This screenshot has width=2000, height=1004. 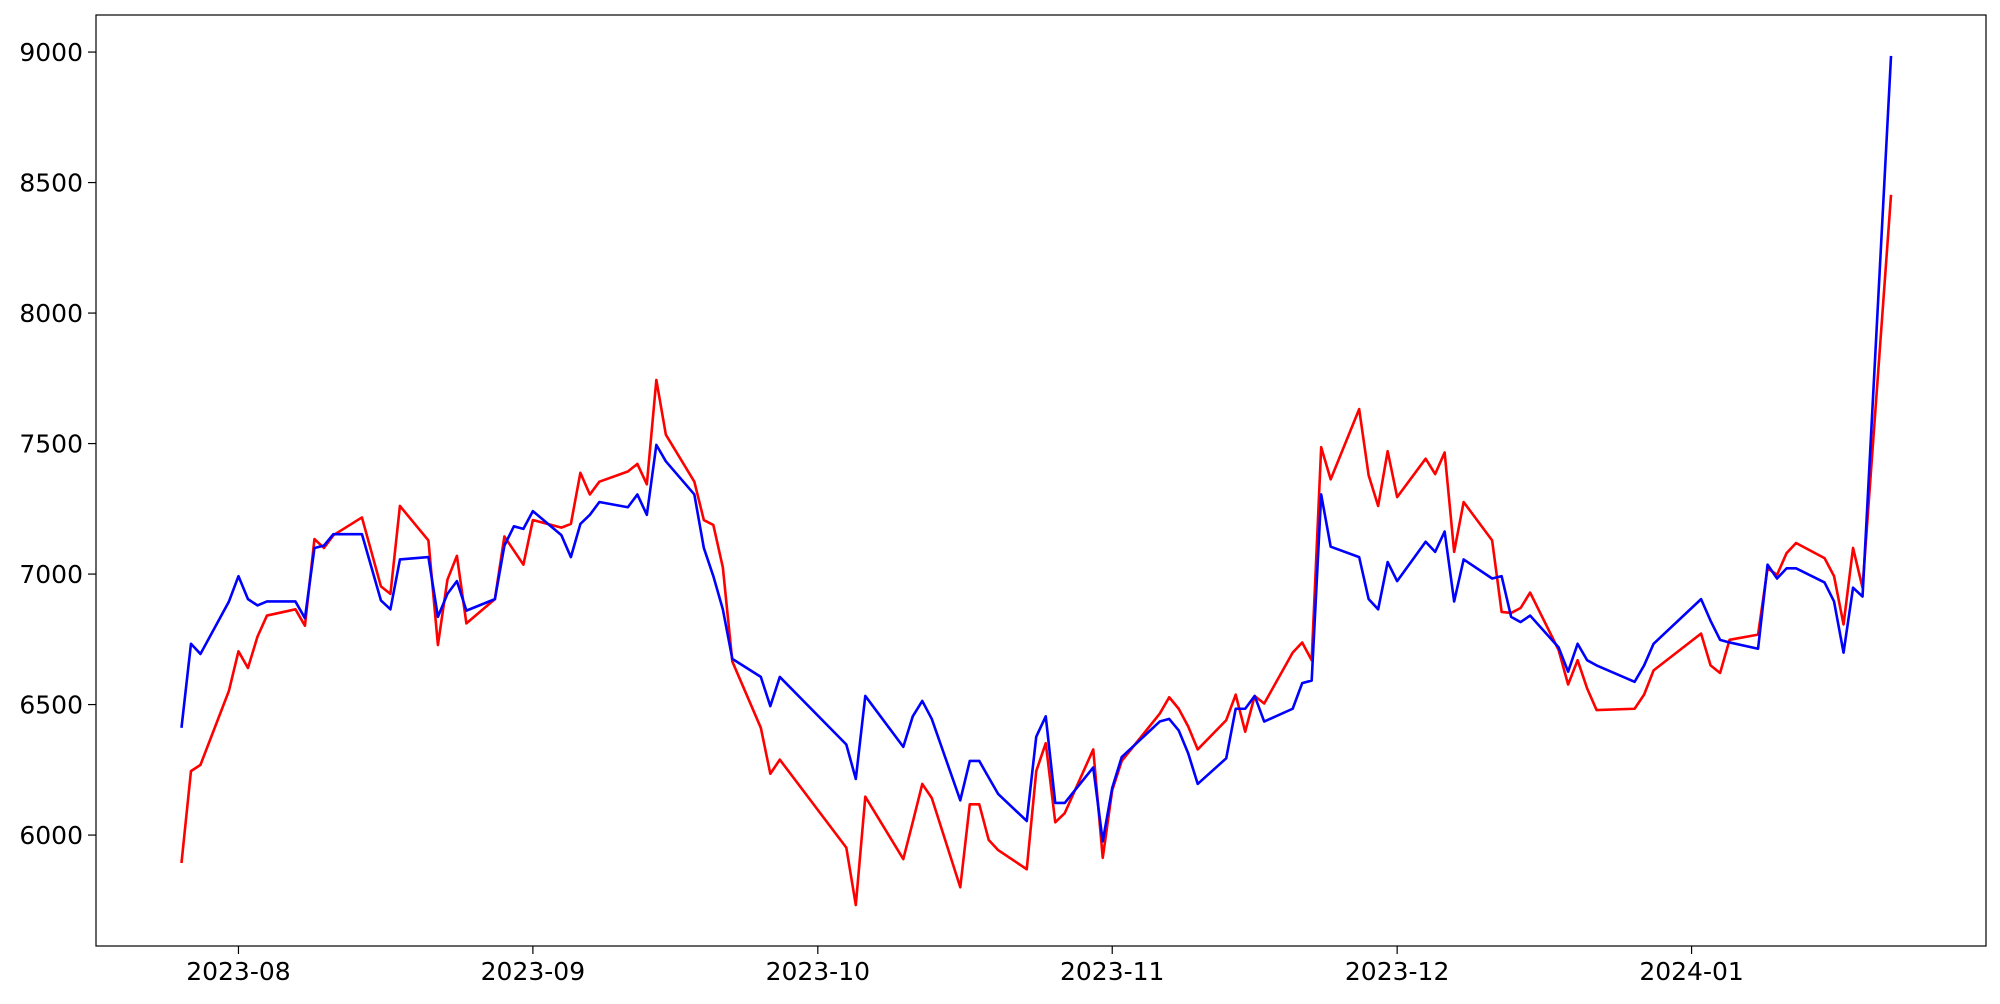 I want to click on x-tick-label: 2023-08, so click(x=238, y=971).